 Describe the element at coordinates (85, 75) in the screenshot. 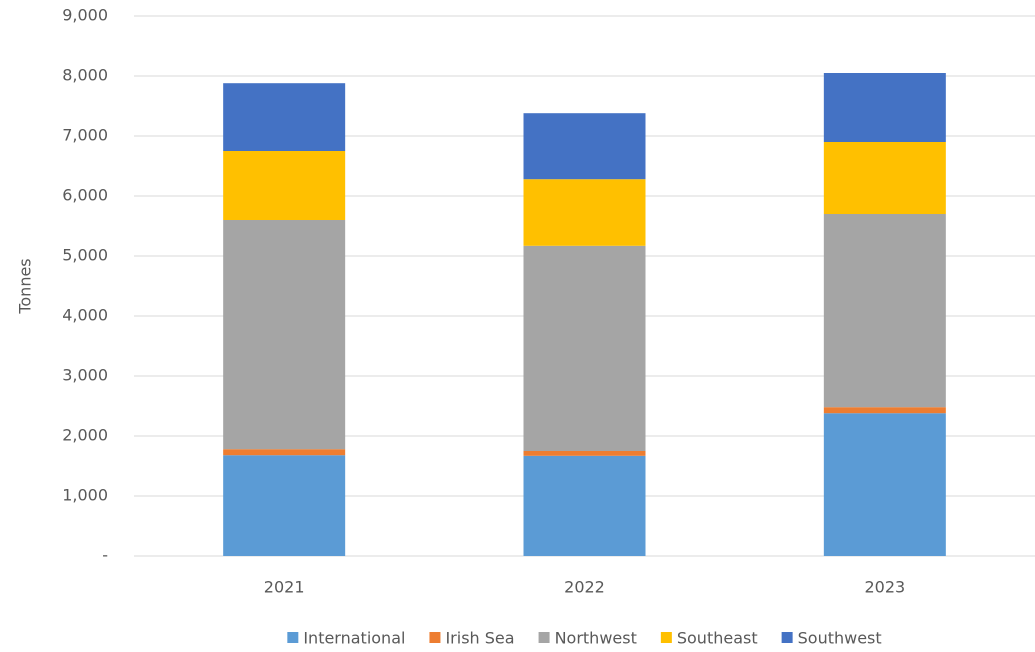

I see `y-tick-label: 8,000` at that location.